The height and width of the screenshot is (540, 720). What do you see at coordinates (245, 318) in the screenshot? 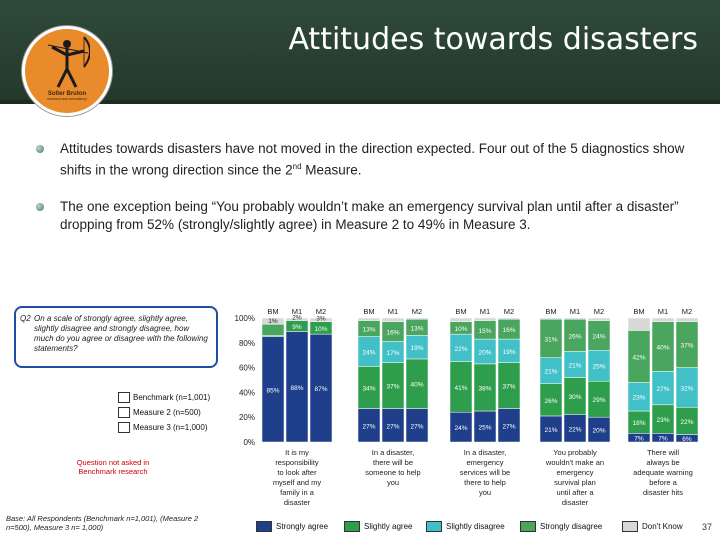
I see `y-tick-label: 100%` at bounding box center [245, 318].